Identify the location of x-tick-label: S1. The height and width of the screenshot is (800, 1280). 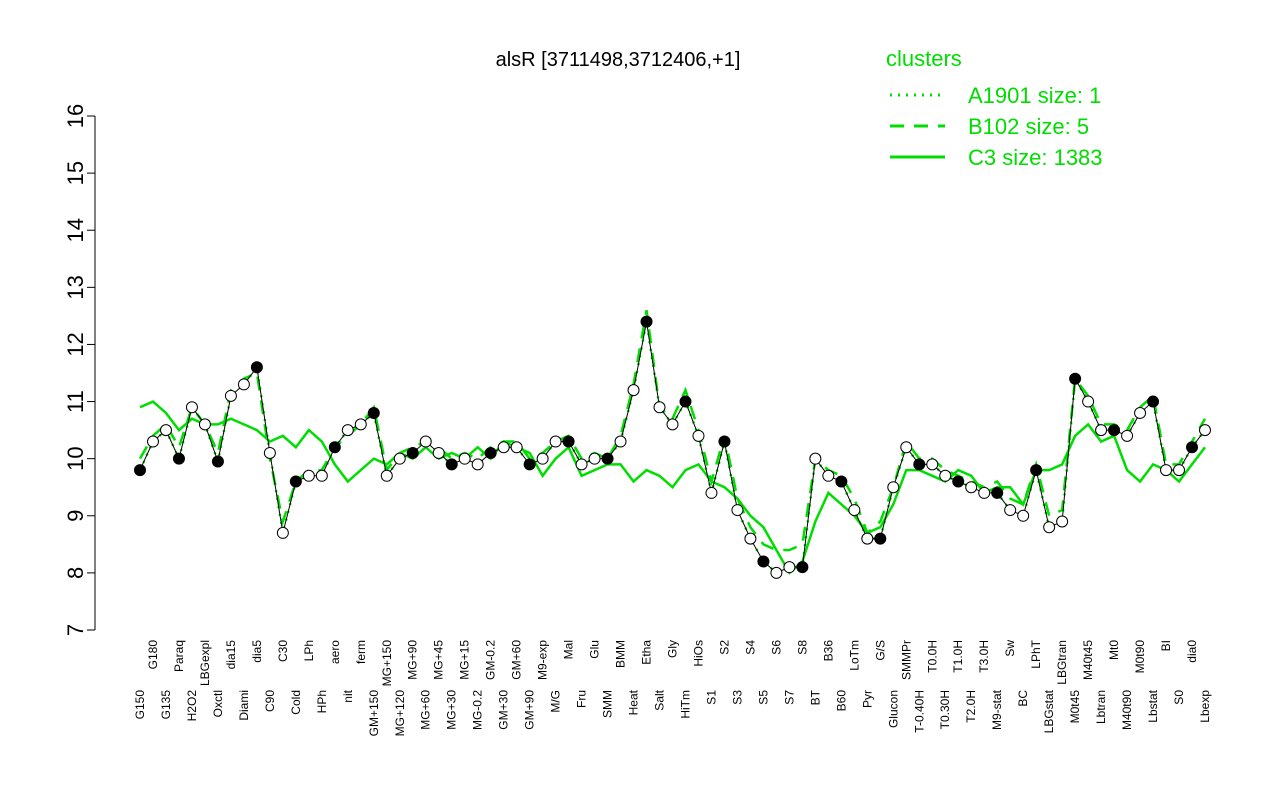
(711, 697).